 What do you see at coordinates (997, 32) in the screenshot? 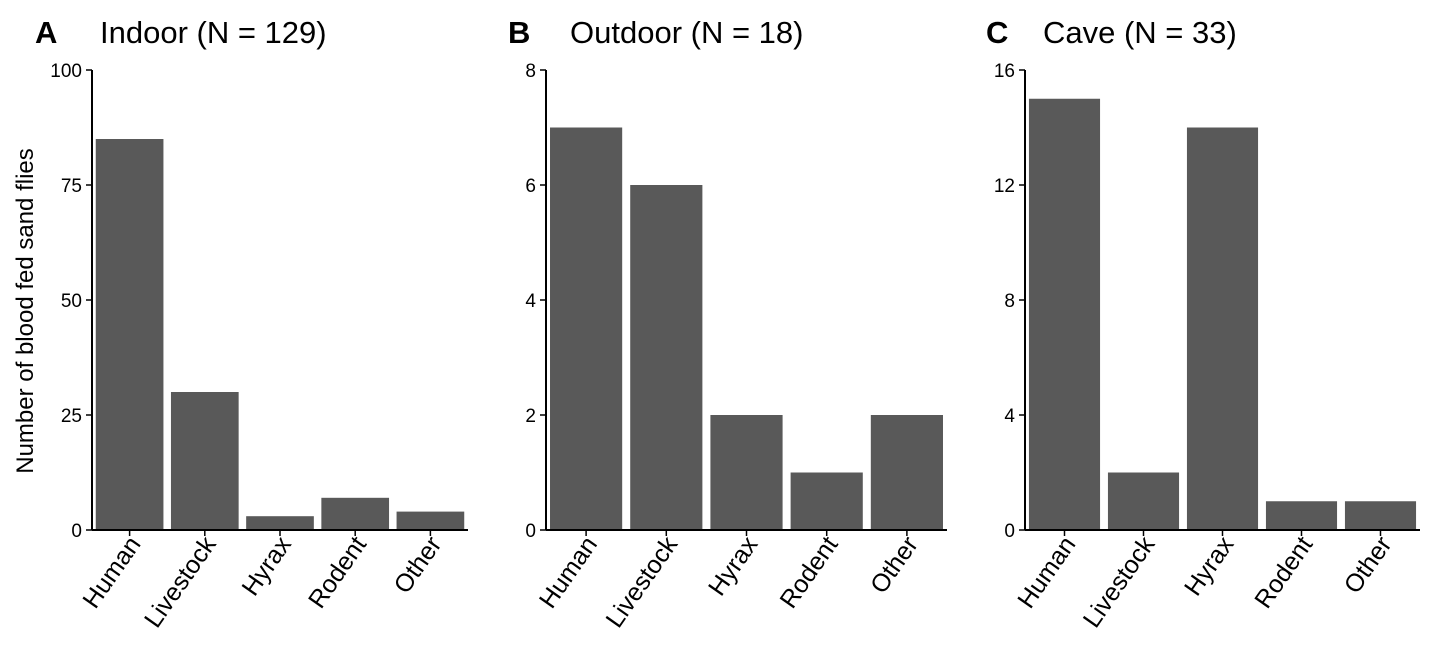
I see `panel-letter: C` at bounding box center [997, 32].